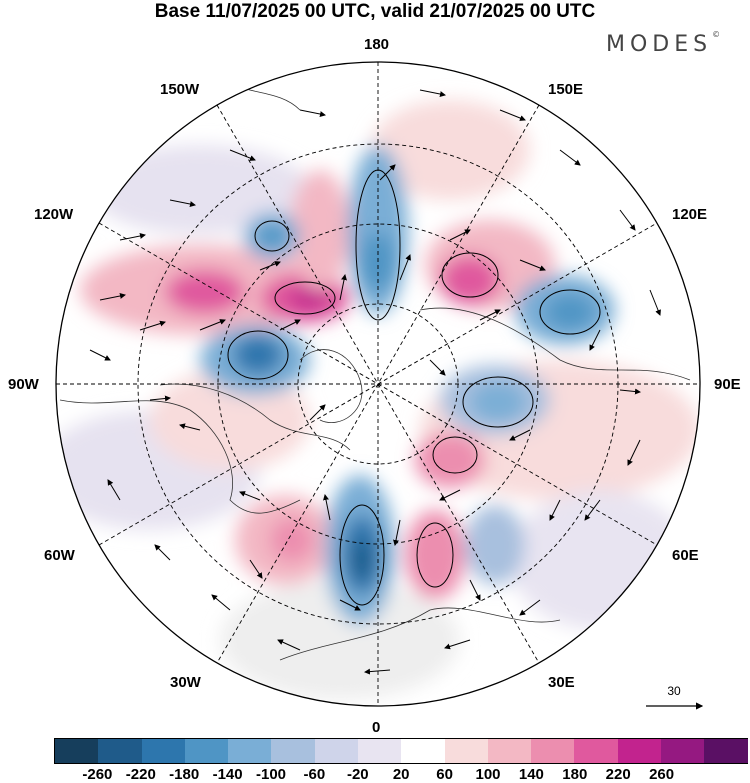 This screenshot has height=783, width=750. I want to click on vector-scale-label: 30, so click(674, 691).